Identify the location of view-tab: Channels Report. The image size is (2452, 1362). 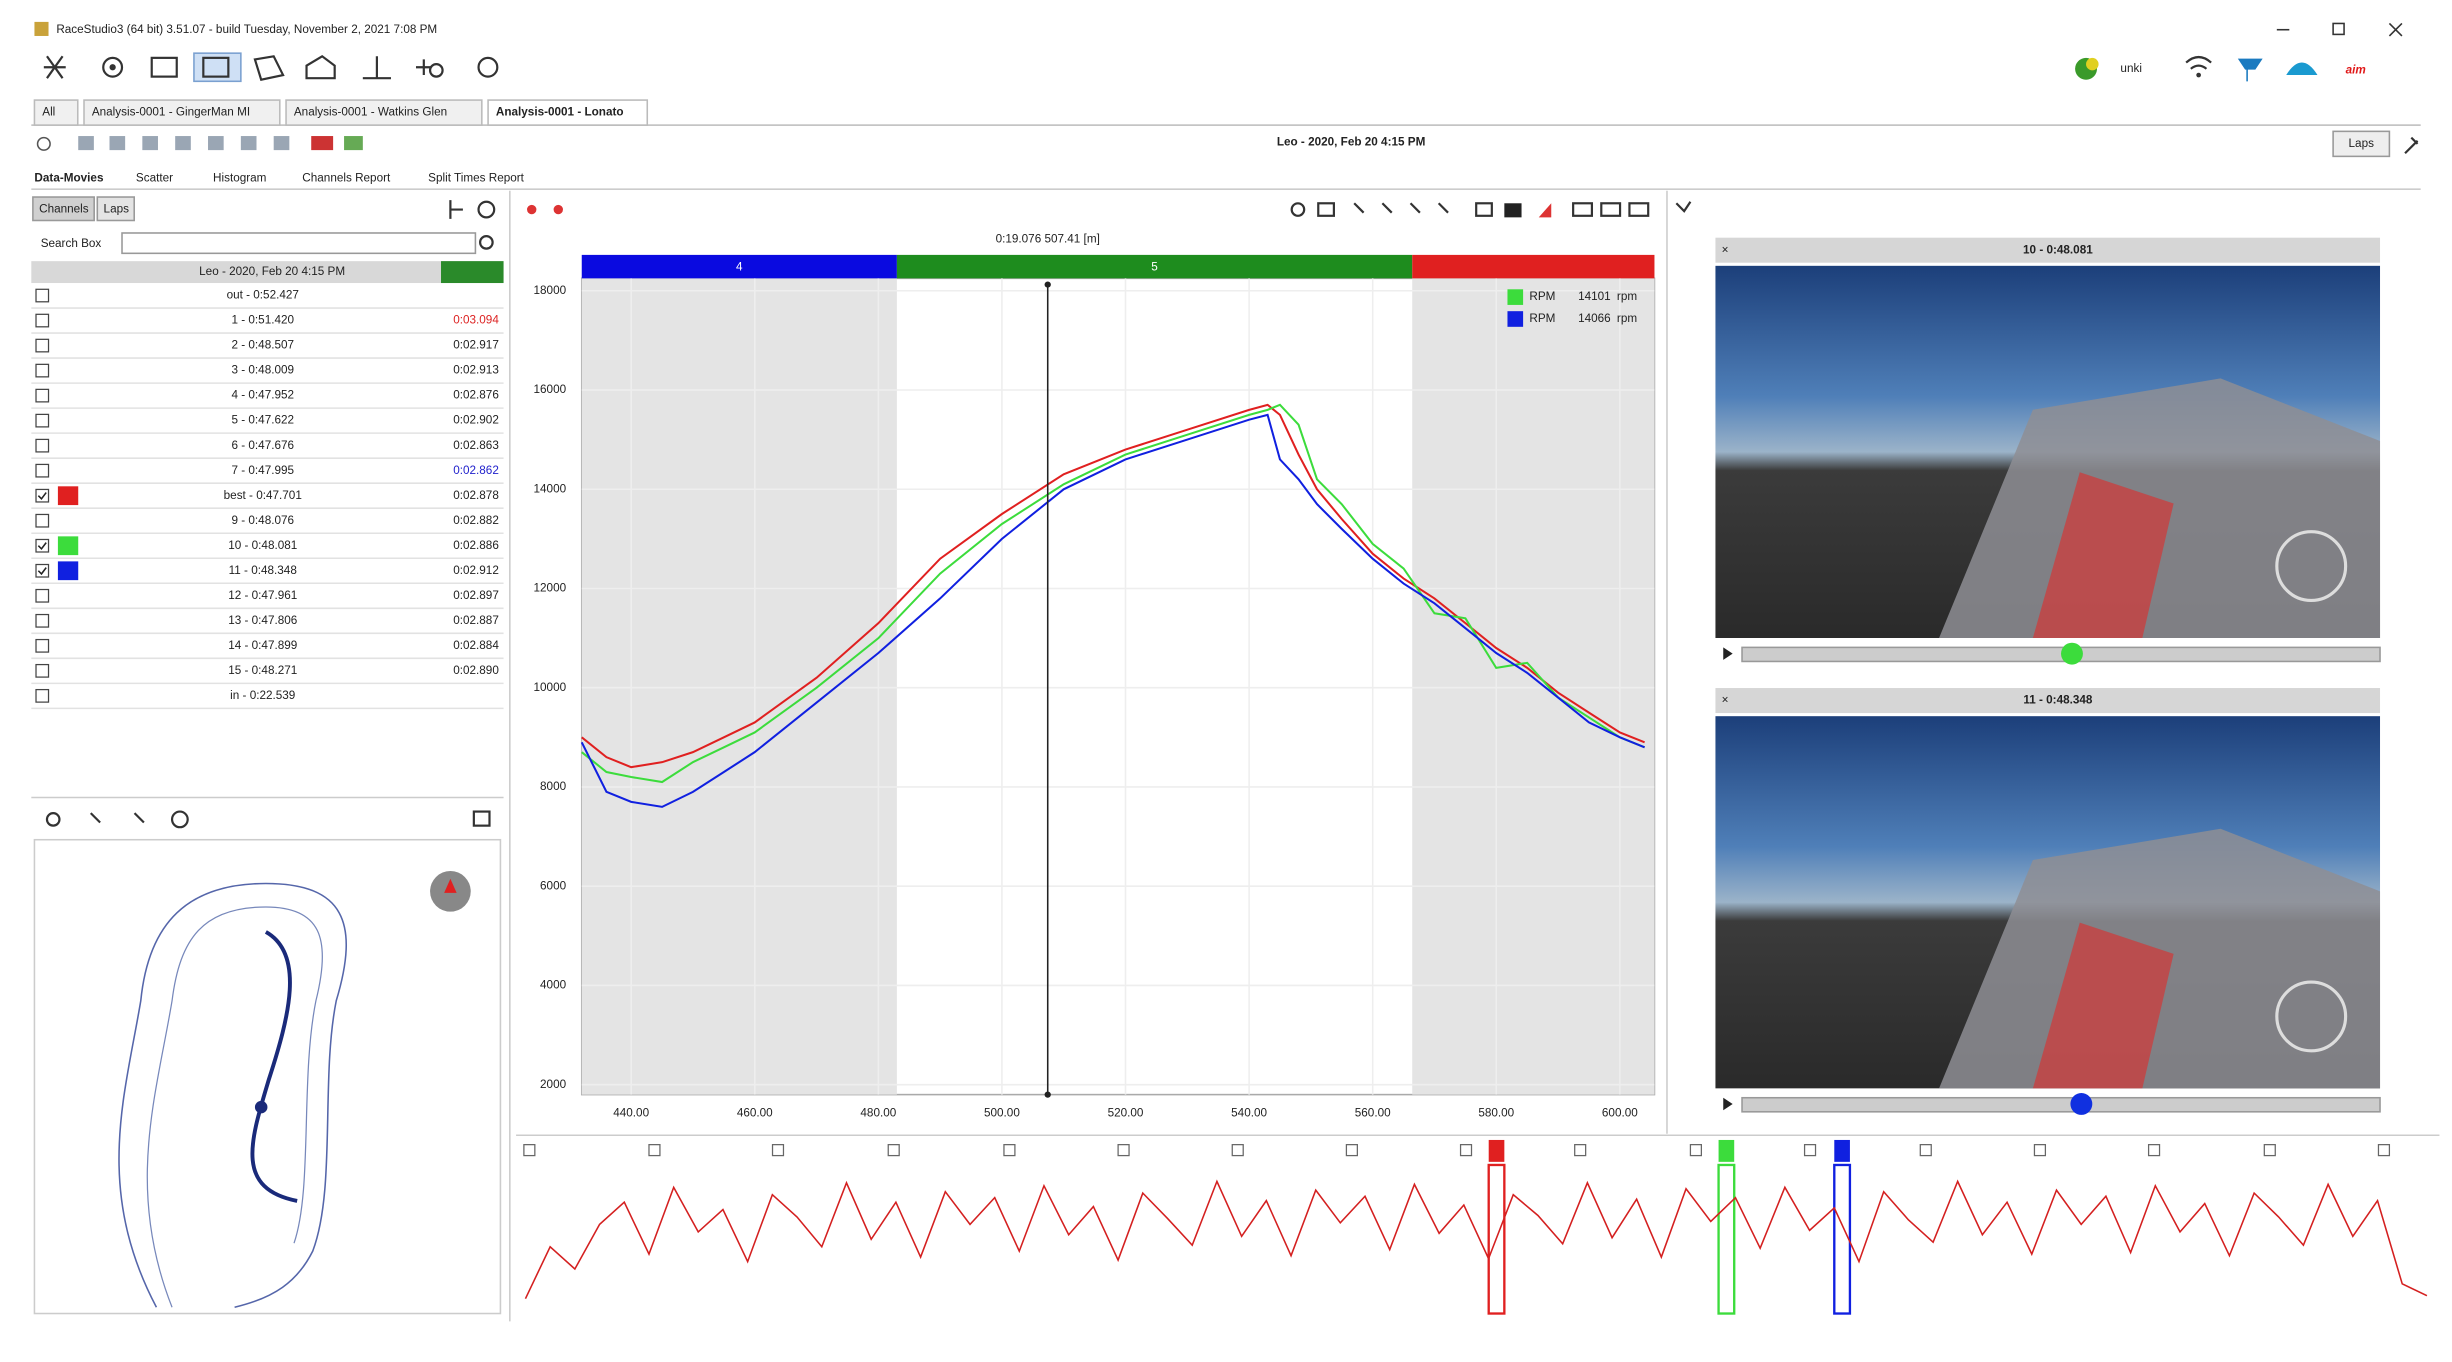
(346, 177).